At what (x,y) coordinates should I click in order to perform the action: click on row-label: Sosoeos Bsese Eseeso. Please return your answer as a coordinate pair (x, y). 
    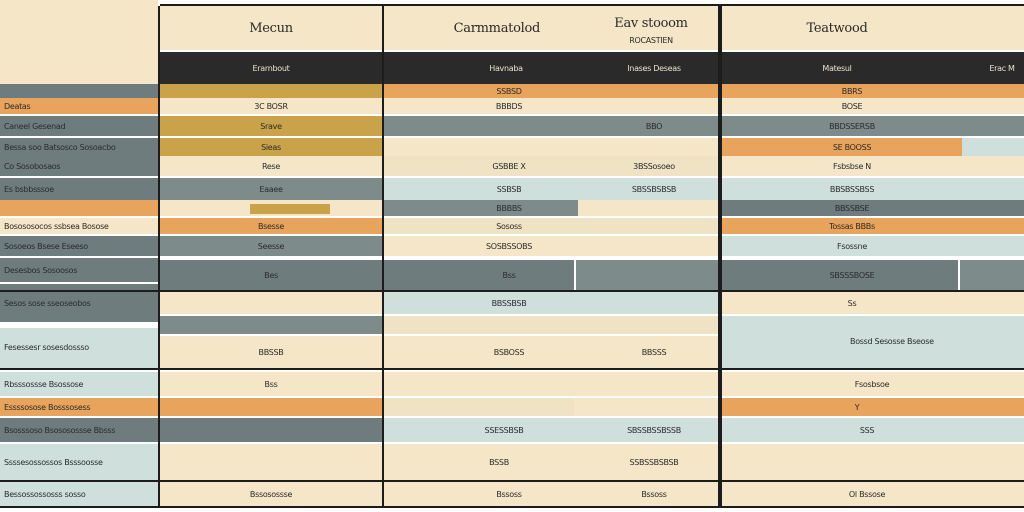
    Looking at the image, I should click on (46, 246).